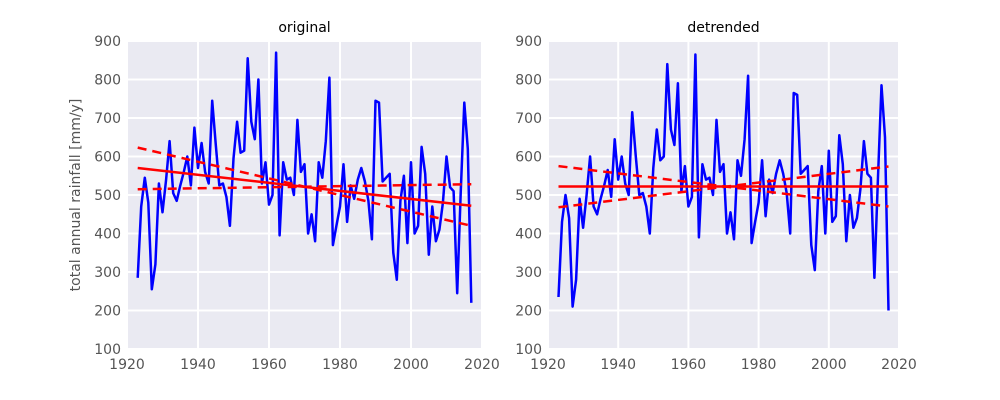  I want to click on chart-title: original, so click(304, 28).